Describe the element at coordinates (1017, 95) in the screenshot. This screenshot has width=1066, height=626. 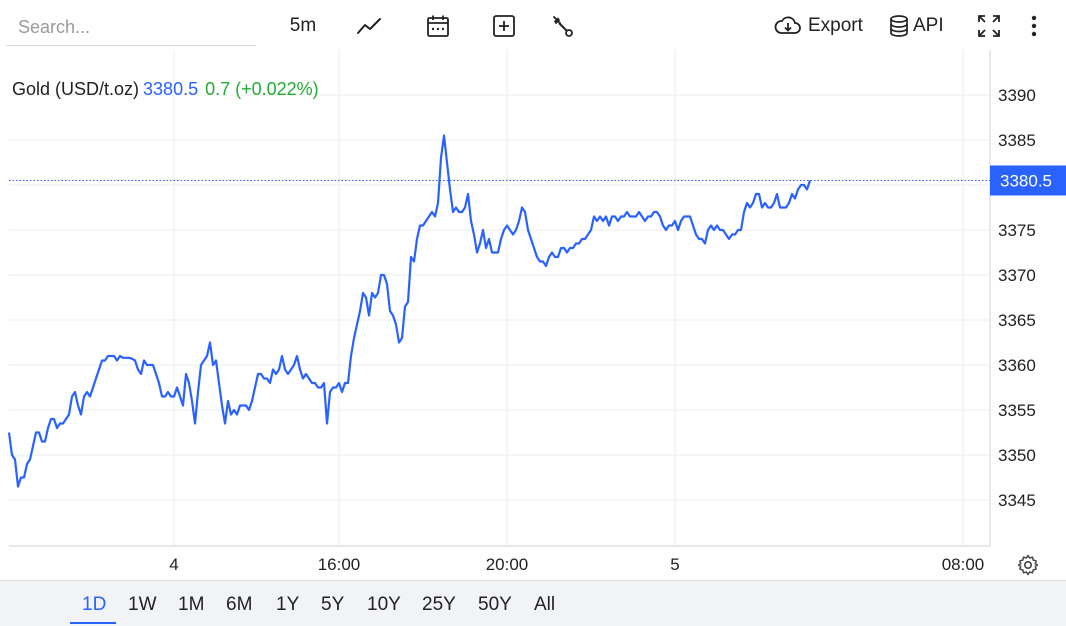
I see `y-tick-label: 3390` at that location.